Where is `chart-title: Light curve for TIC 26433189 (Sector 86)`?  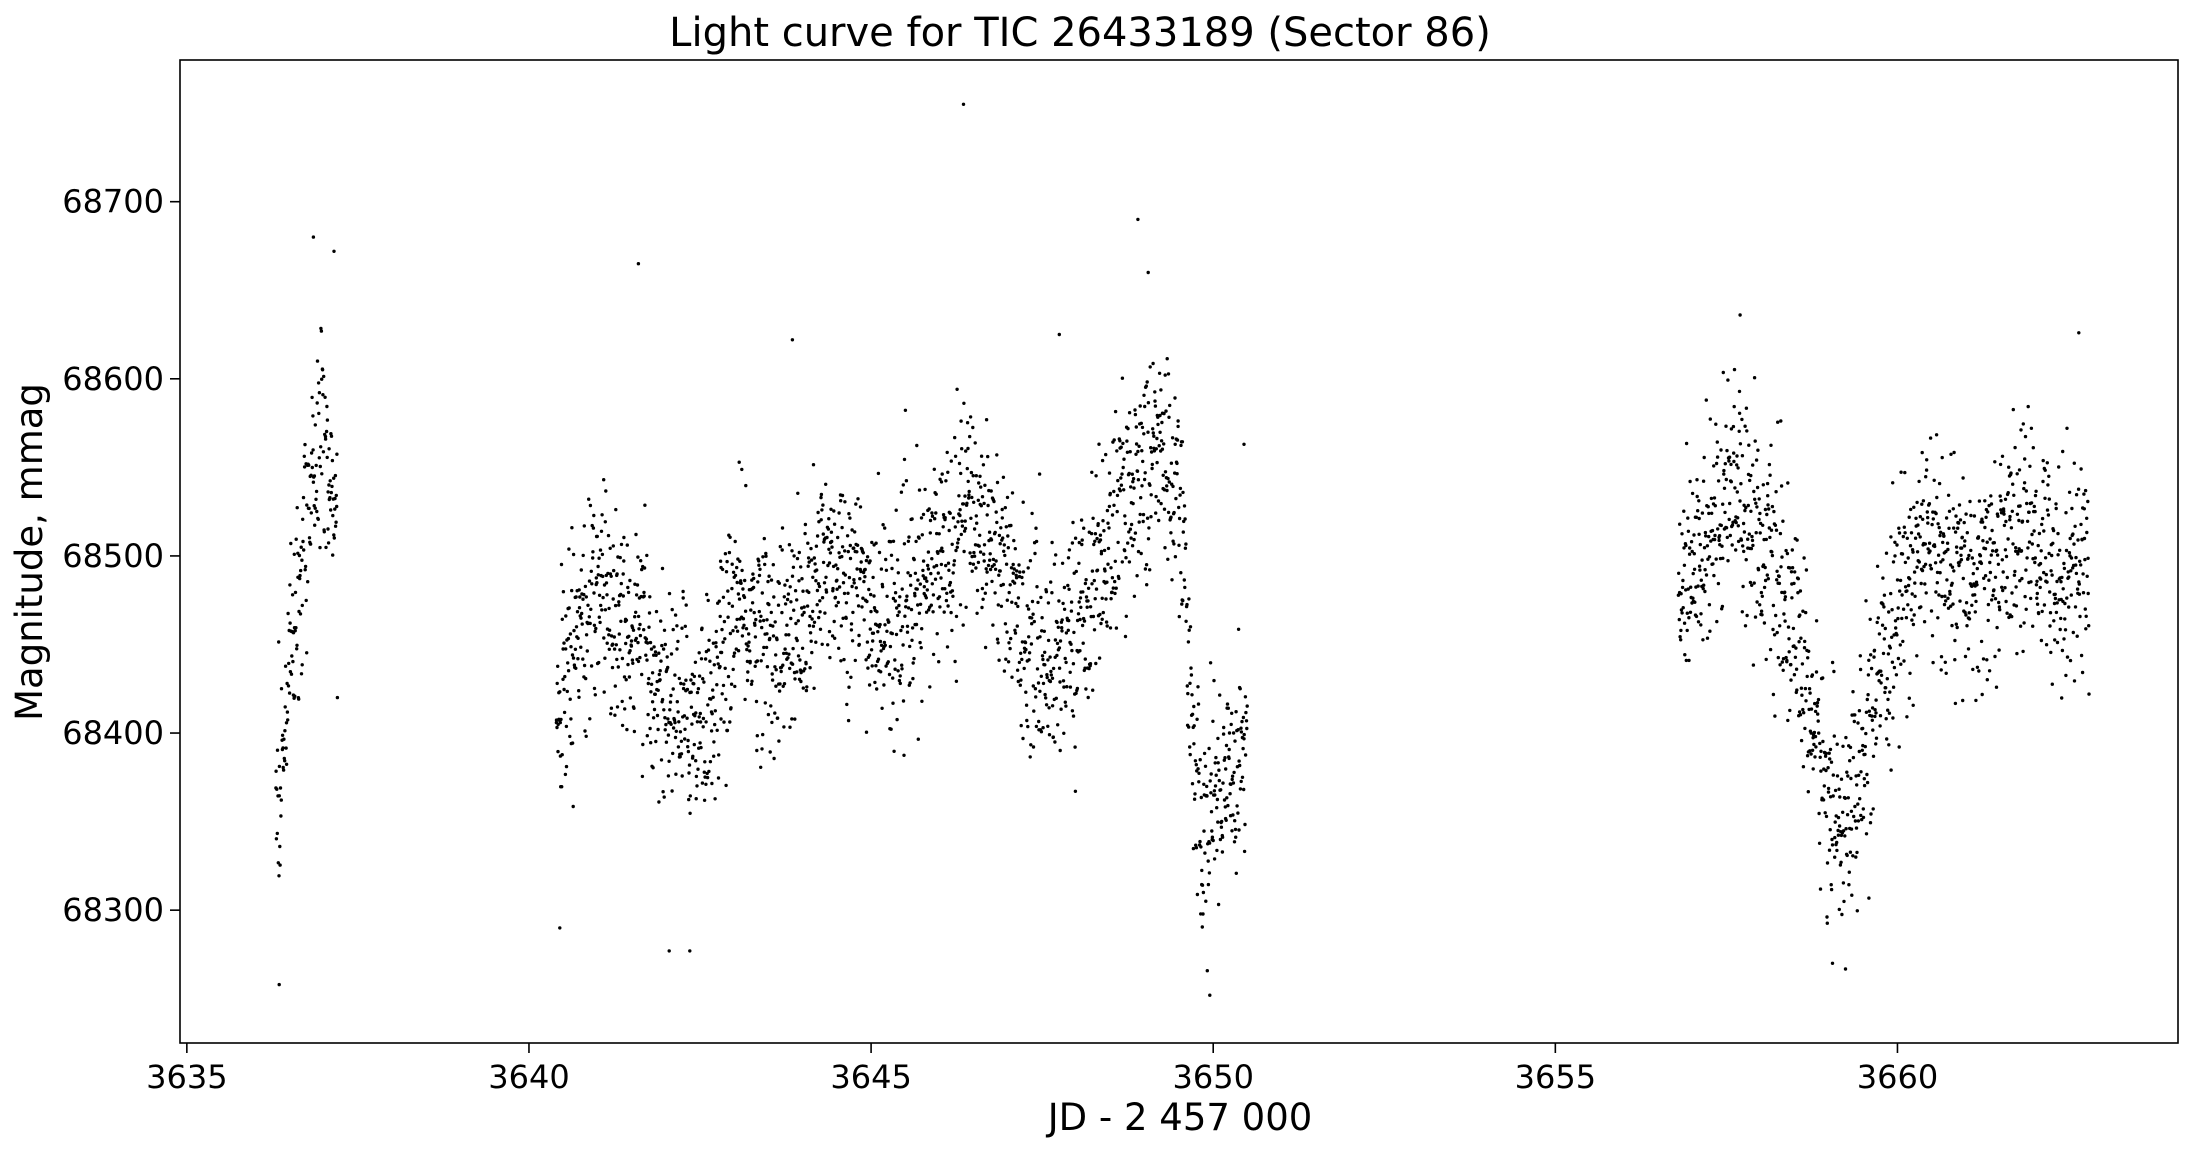
chart-title: Light curve for TIC 26433189 (Sector 86) is located at coordinates (1080, 33).